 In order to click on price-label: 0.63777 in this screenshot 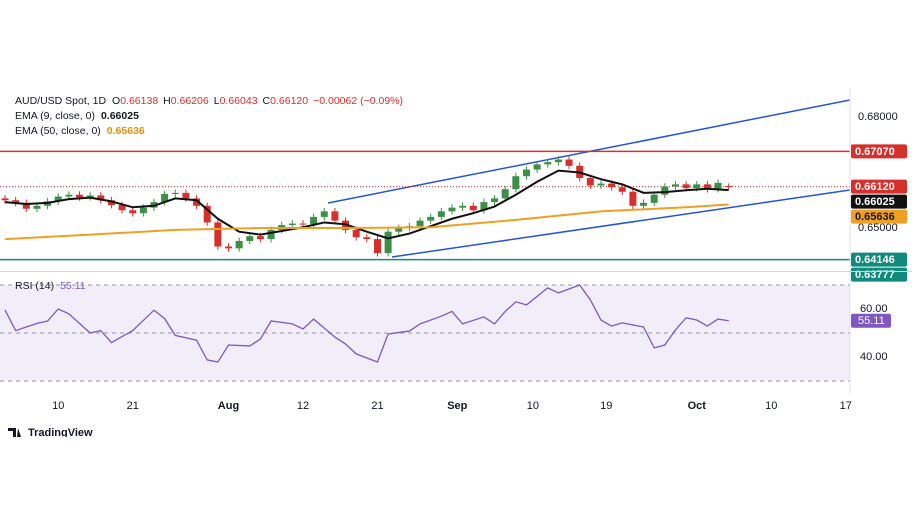, I will do `click(875, 275)`.